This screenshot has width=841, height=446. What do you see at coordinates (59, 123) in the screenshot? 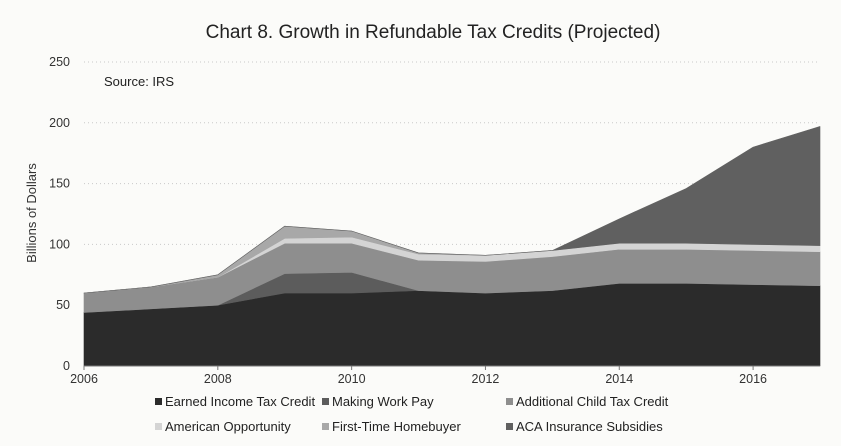
I see `y-tick-label-200: 200` at bounding box center [59, 123].